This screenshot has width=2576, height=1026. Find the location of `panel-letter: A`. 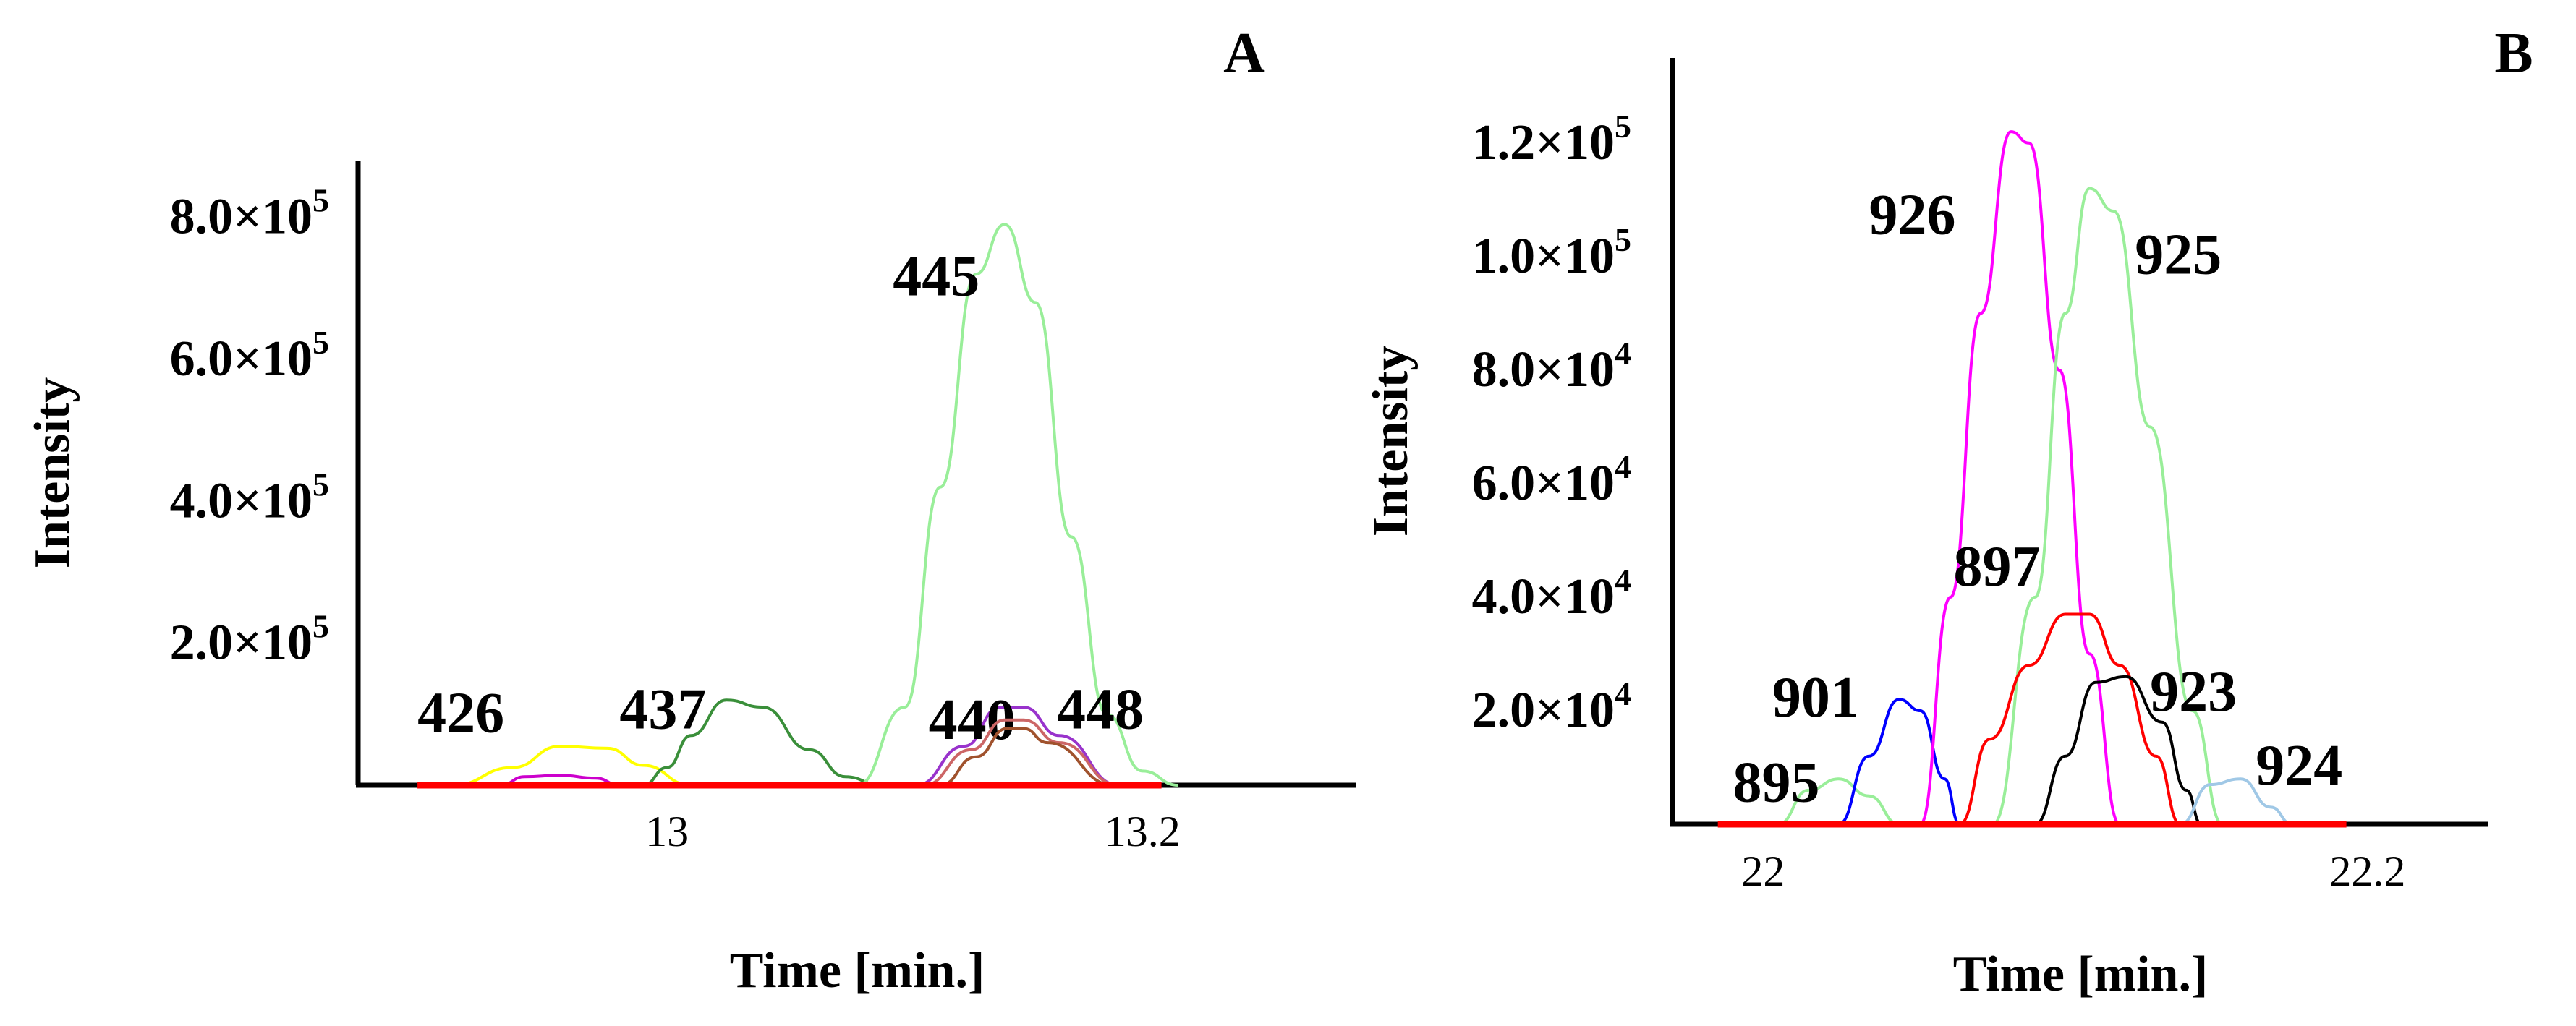

panel-letter: A is located at coordinates (1244, 53).